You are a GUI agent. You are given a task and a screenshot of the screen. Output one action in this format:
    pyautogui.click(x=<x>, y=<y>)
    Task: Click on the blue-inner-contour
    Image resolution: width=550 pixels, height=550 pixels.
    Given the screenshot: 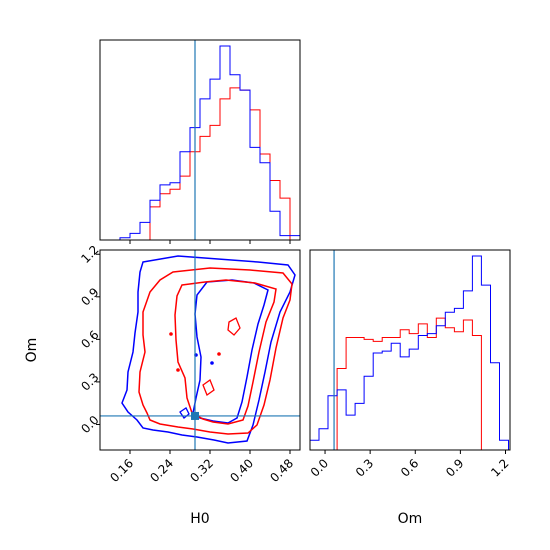 What is the action you would take?
    pyautogui.click(x=230, y=351)
    